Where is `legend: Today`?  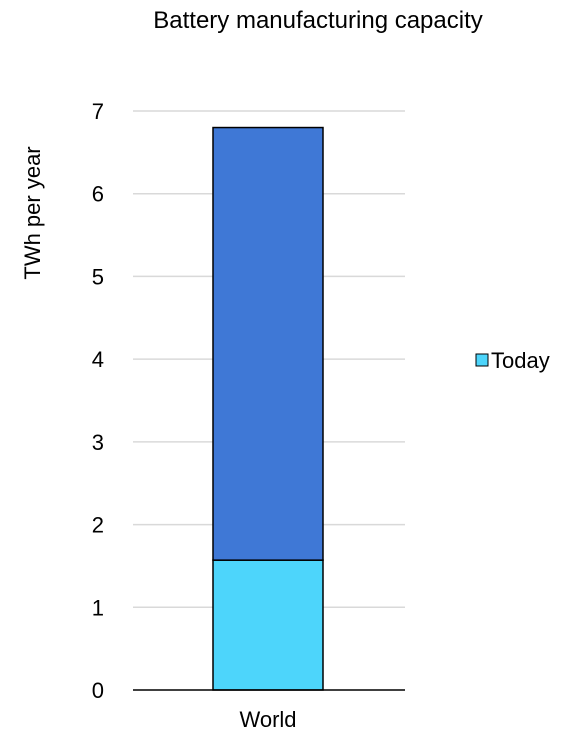
legend: Today is located at coordinates (512, 360).